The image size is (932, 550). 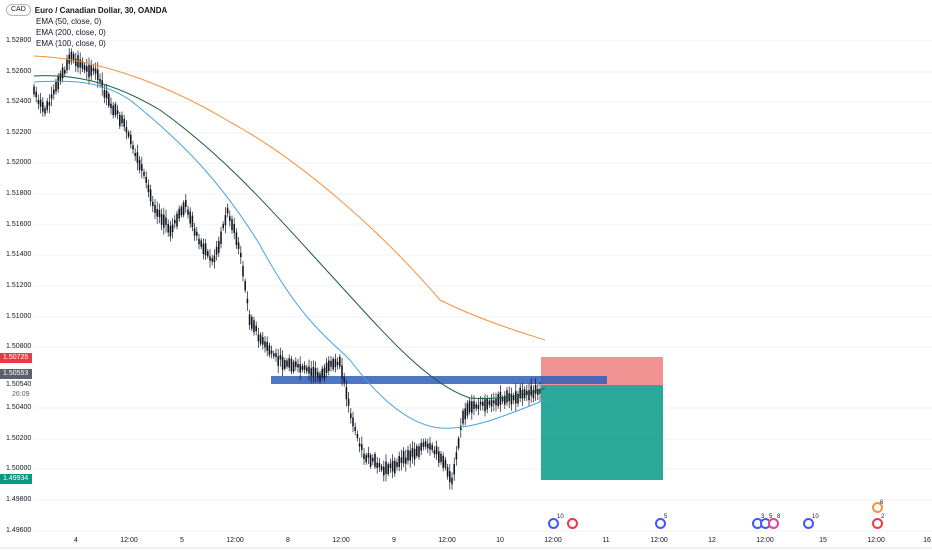 I want to click on legend-ema100: EMA (100, close, 0), so click(x=86, y=43).